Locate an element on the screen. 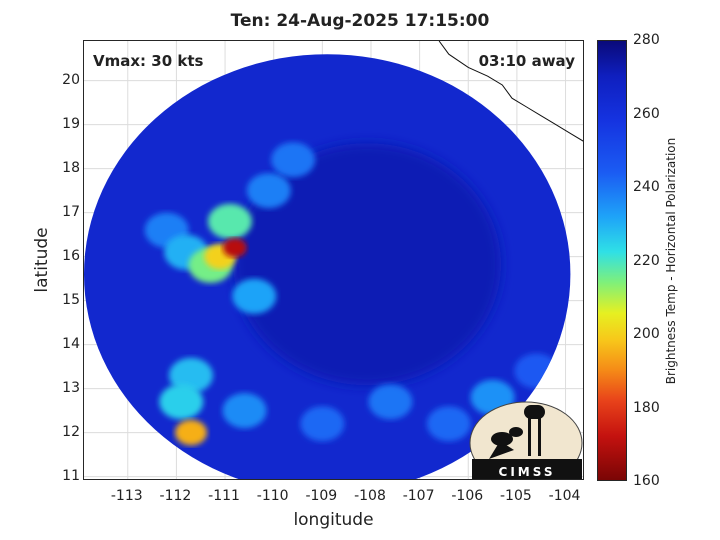 The width and height of the screenshot is (720, 540). chart-title: Ten: 24-Aug-2025 17:15:00 is located at coordinates (360, 21).